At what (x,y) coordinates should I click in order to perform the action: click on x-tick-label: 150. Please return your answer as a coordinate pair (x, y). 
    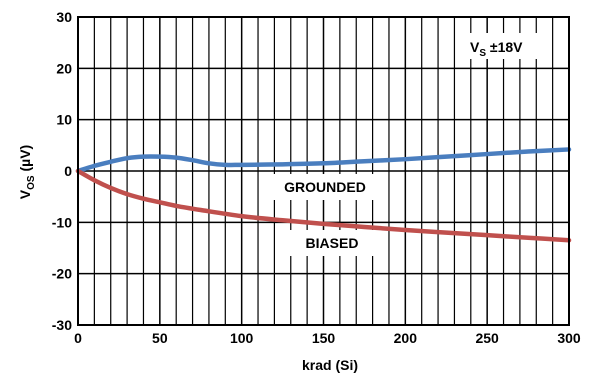
    Looking at the image, I should click on (324, 338).